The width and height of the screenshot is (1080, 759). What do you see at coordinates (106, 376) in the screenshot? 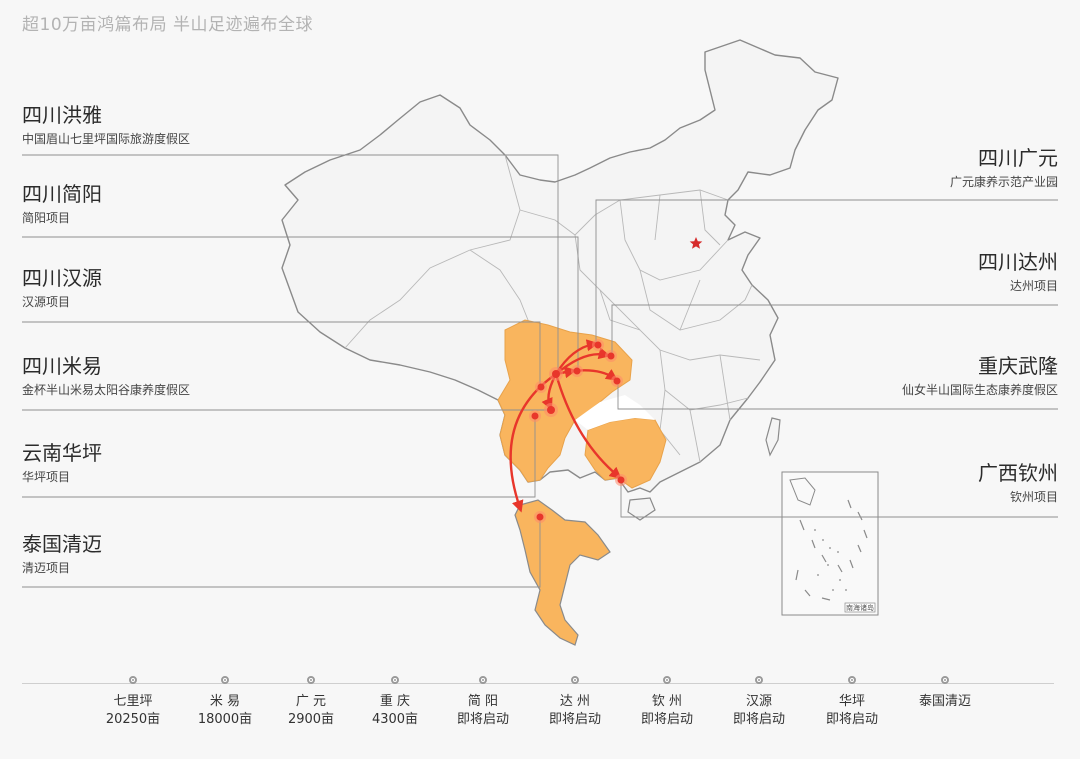
I see `label-miyi: 四川米易 金杯半山米易太阳谷康养度假区` at bounding box center [106, 376].